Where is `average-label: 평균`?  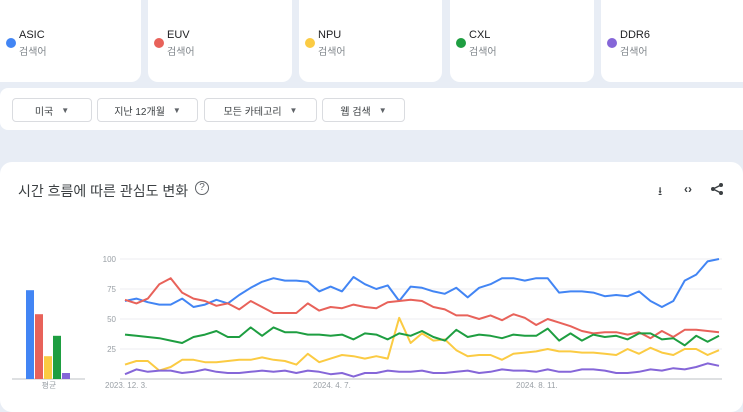 average-label: 평균 is located at coordinates (49, 385).